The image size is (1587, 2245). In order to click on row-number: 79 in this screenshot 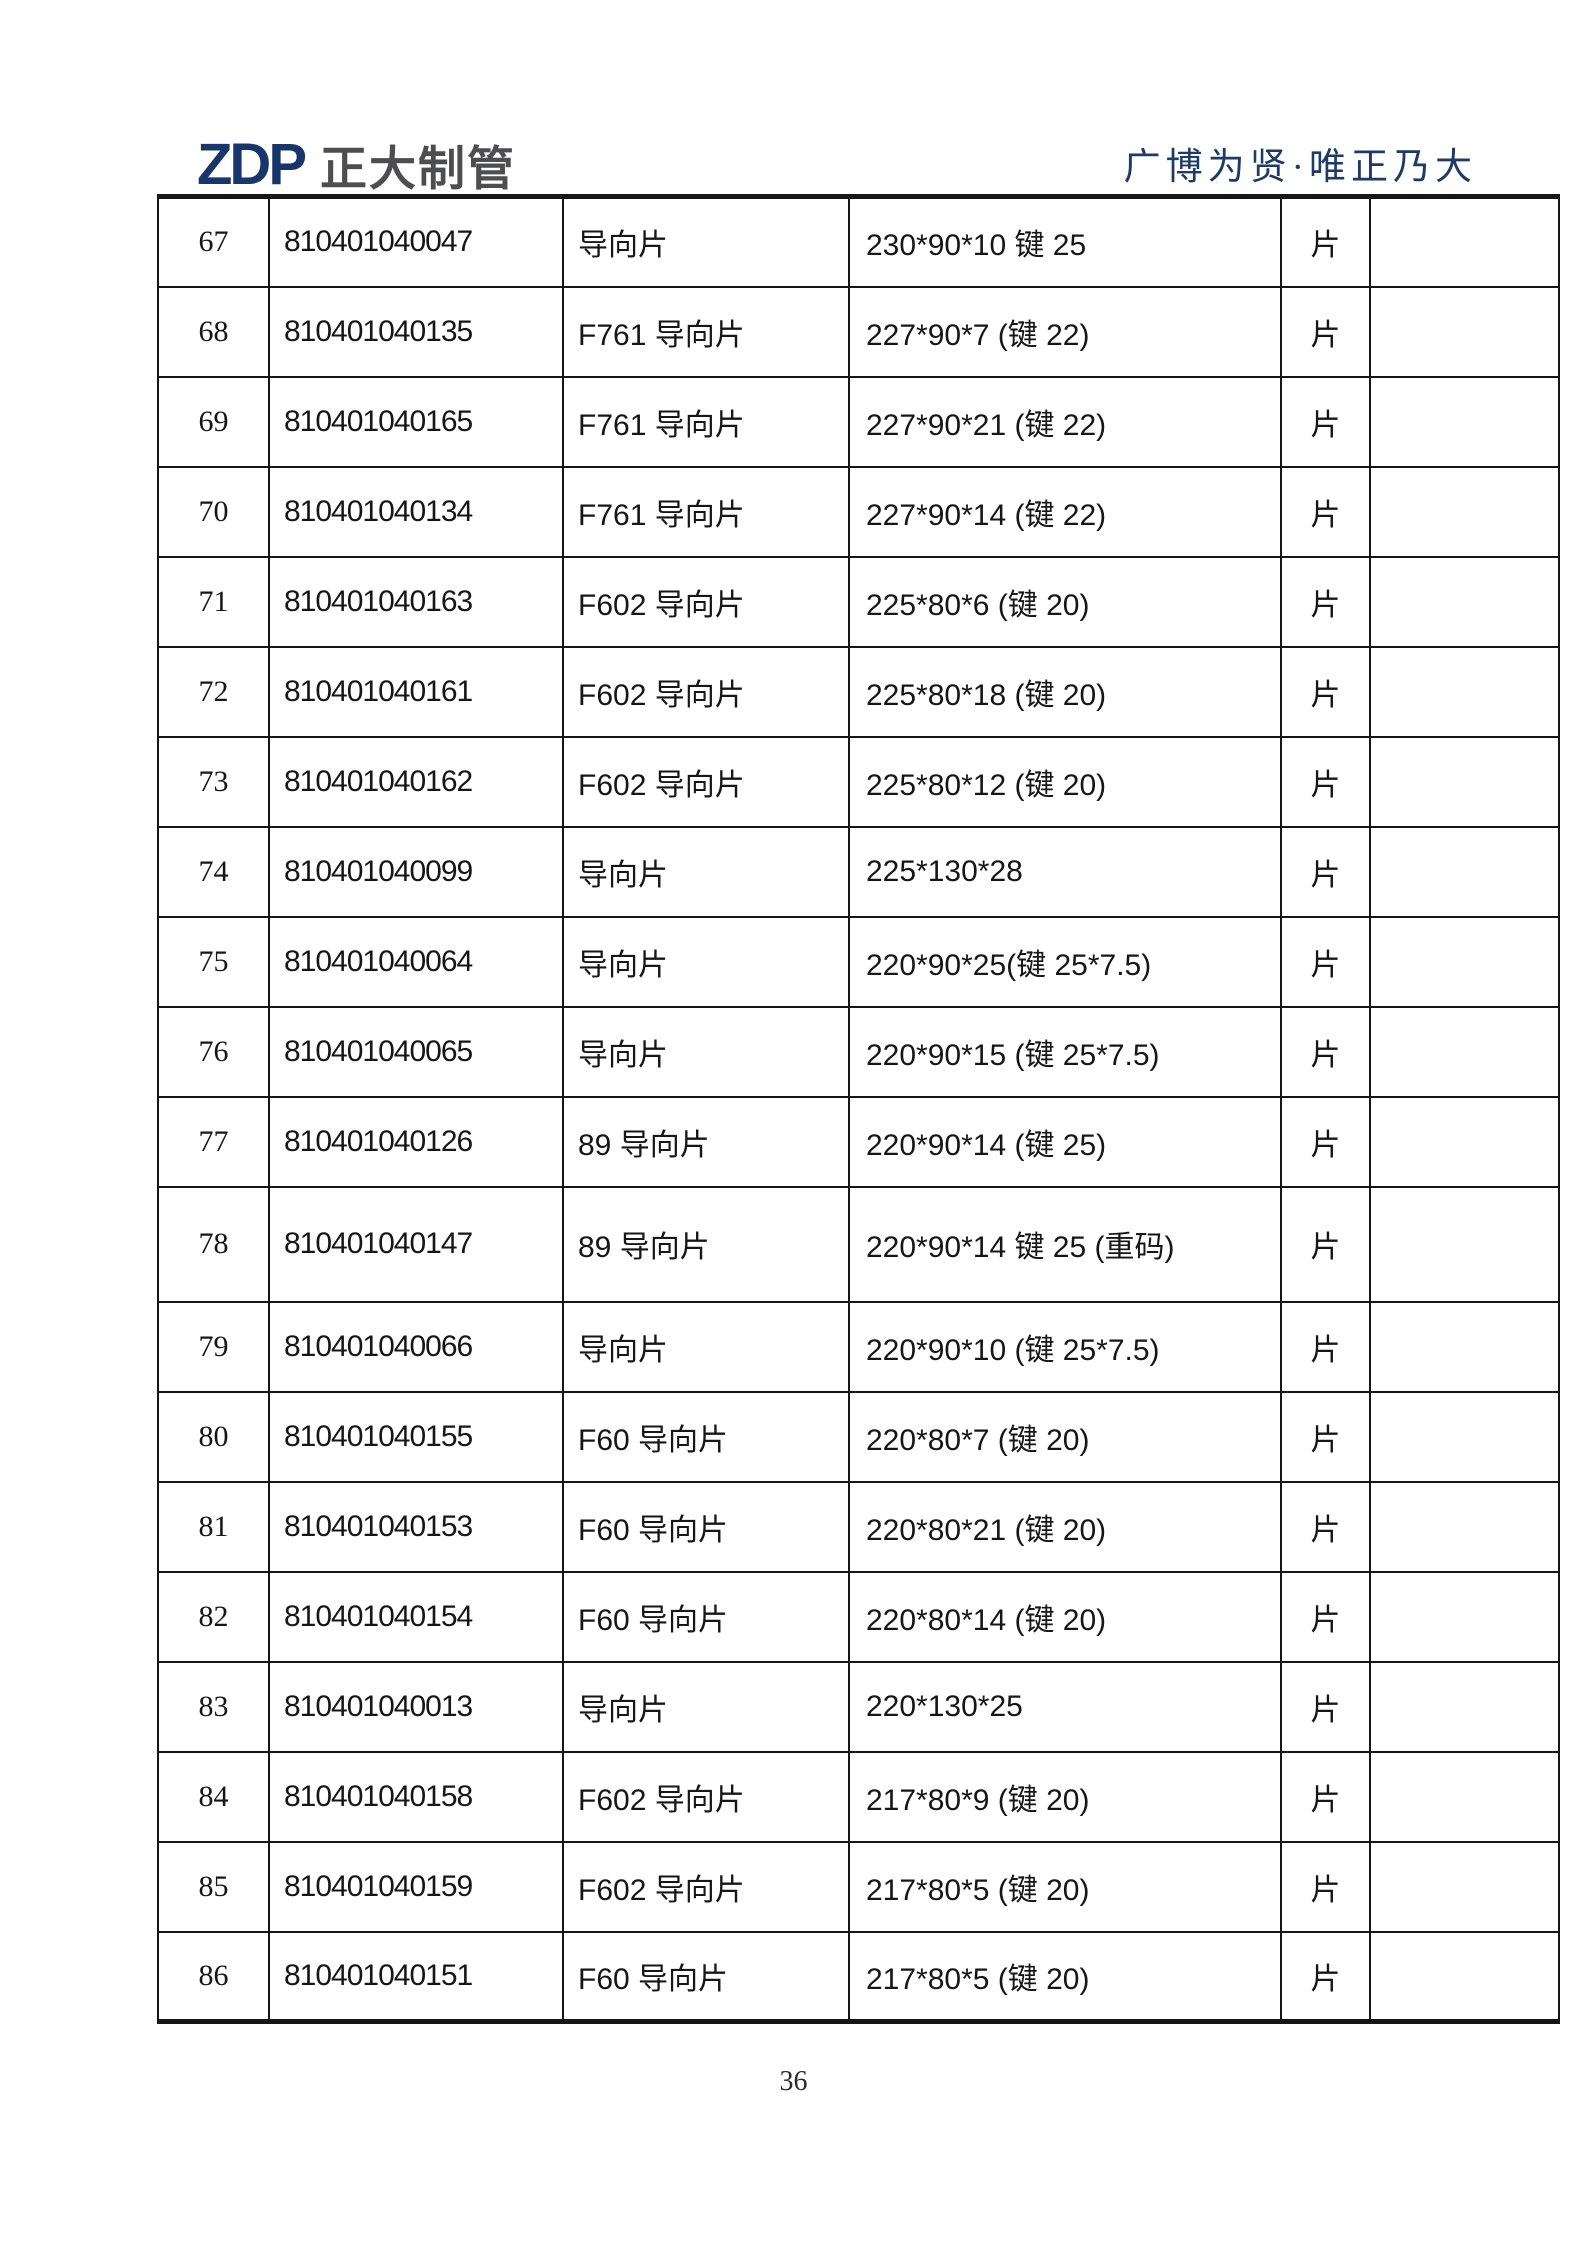, I will do `click(213, 1346)`.